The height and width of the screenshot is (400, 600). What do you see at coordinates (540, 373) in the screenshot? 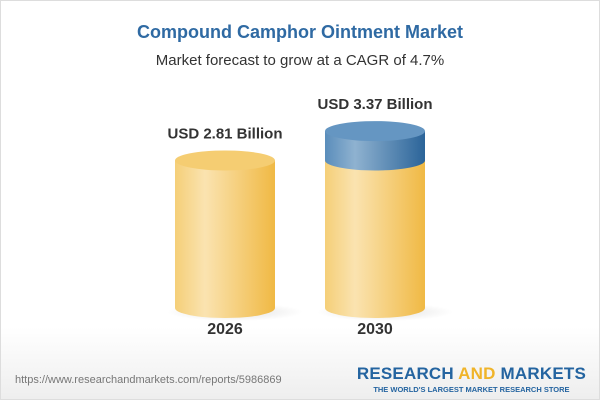
I see `logo-text: MARKETS` at bounding box center [540, 373].